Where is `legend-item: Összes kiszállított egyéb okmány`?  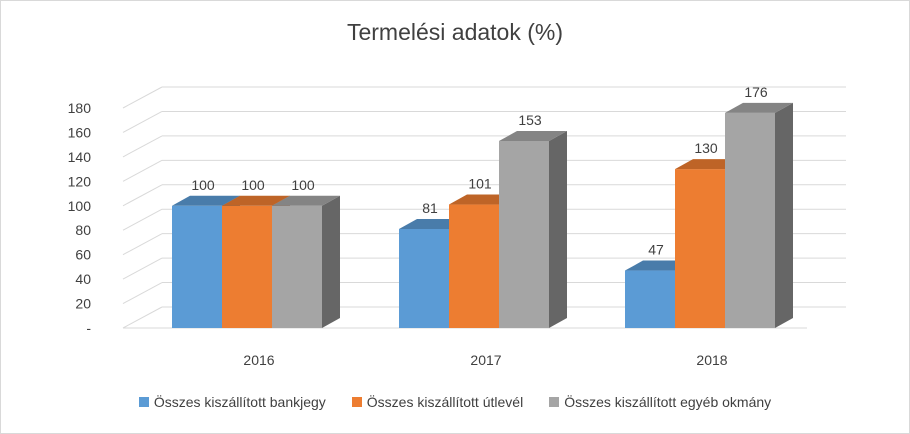
legend-item: Összes kiszállított egyéb okmány is located at coordinates (660, 402).